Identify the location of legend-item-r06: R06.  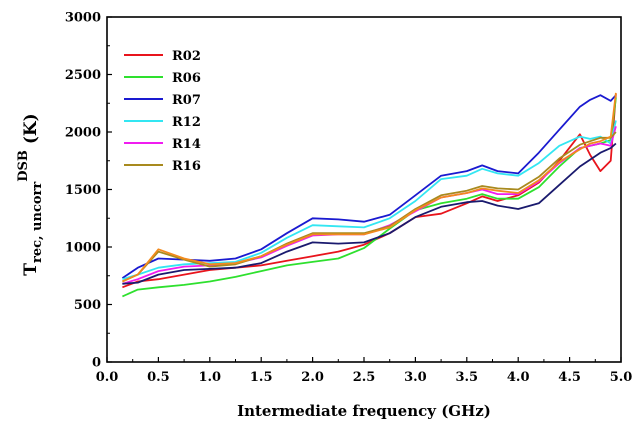
(162, 78).